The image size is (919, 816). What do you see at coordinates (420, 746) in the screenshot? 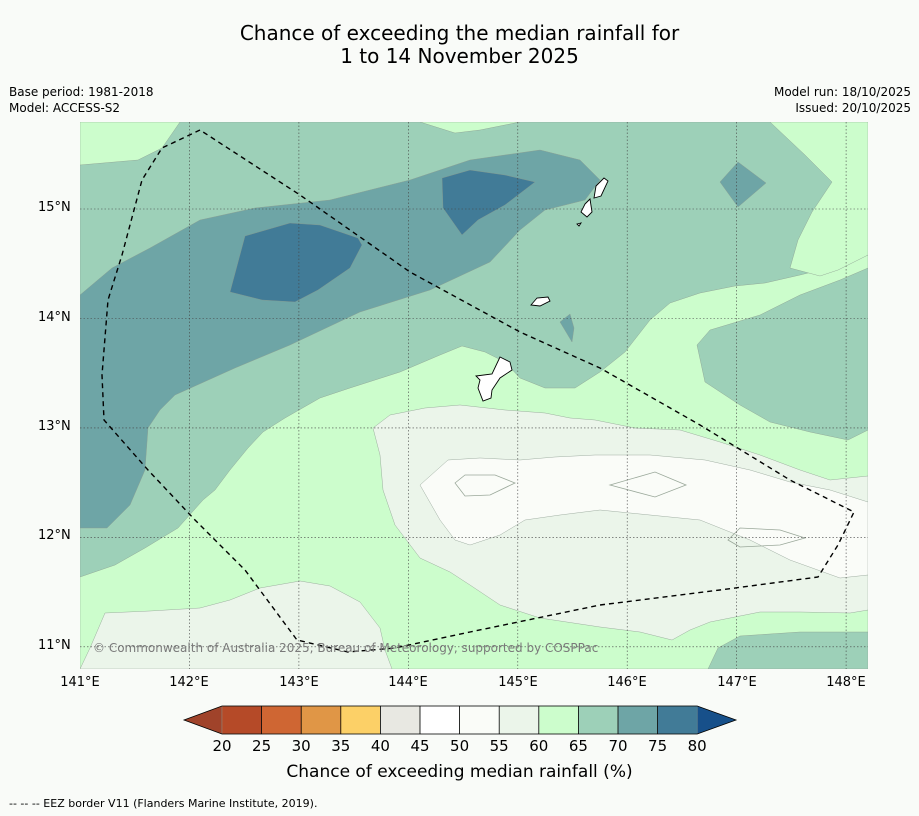
I see `colorbar-tick-45: 45` at bounding box center [420, 746].